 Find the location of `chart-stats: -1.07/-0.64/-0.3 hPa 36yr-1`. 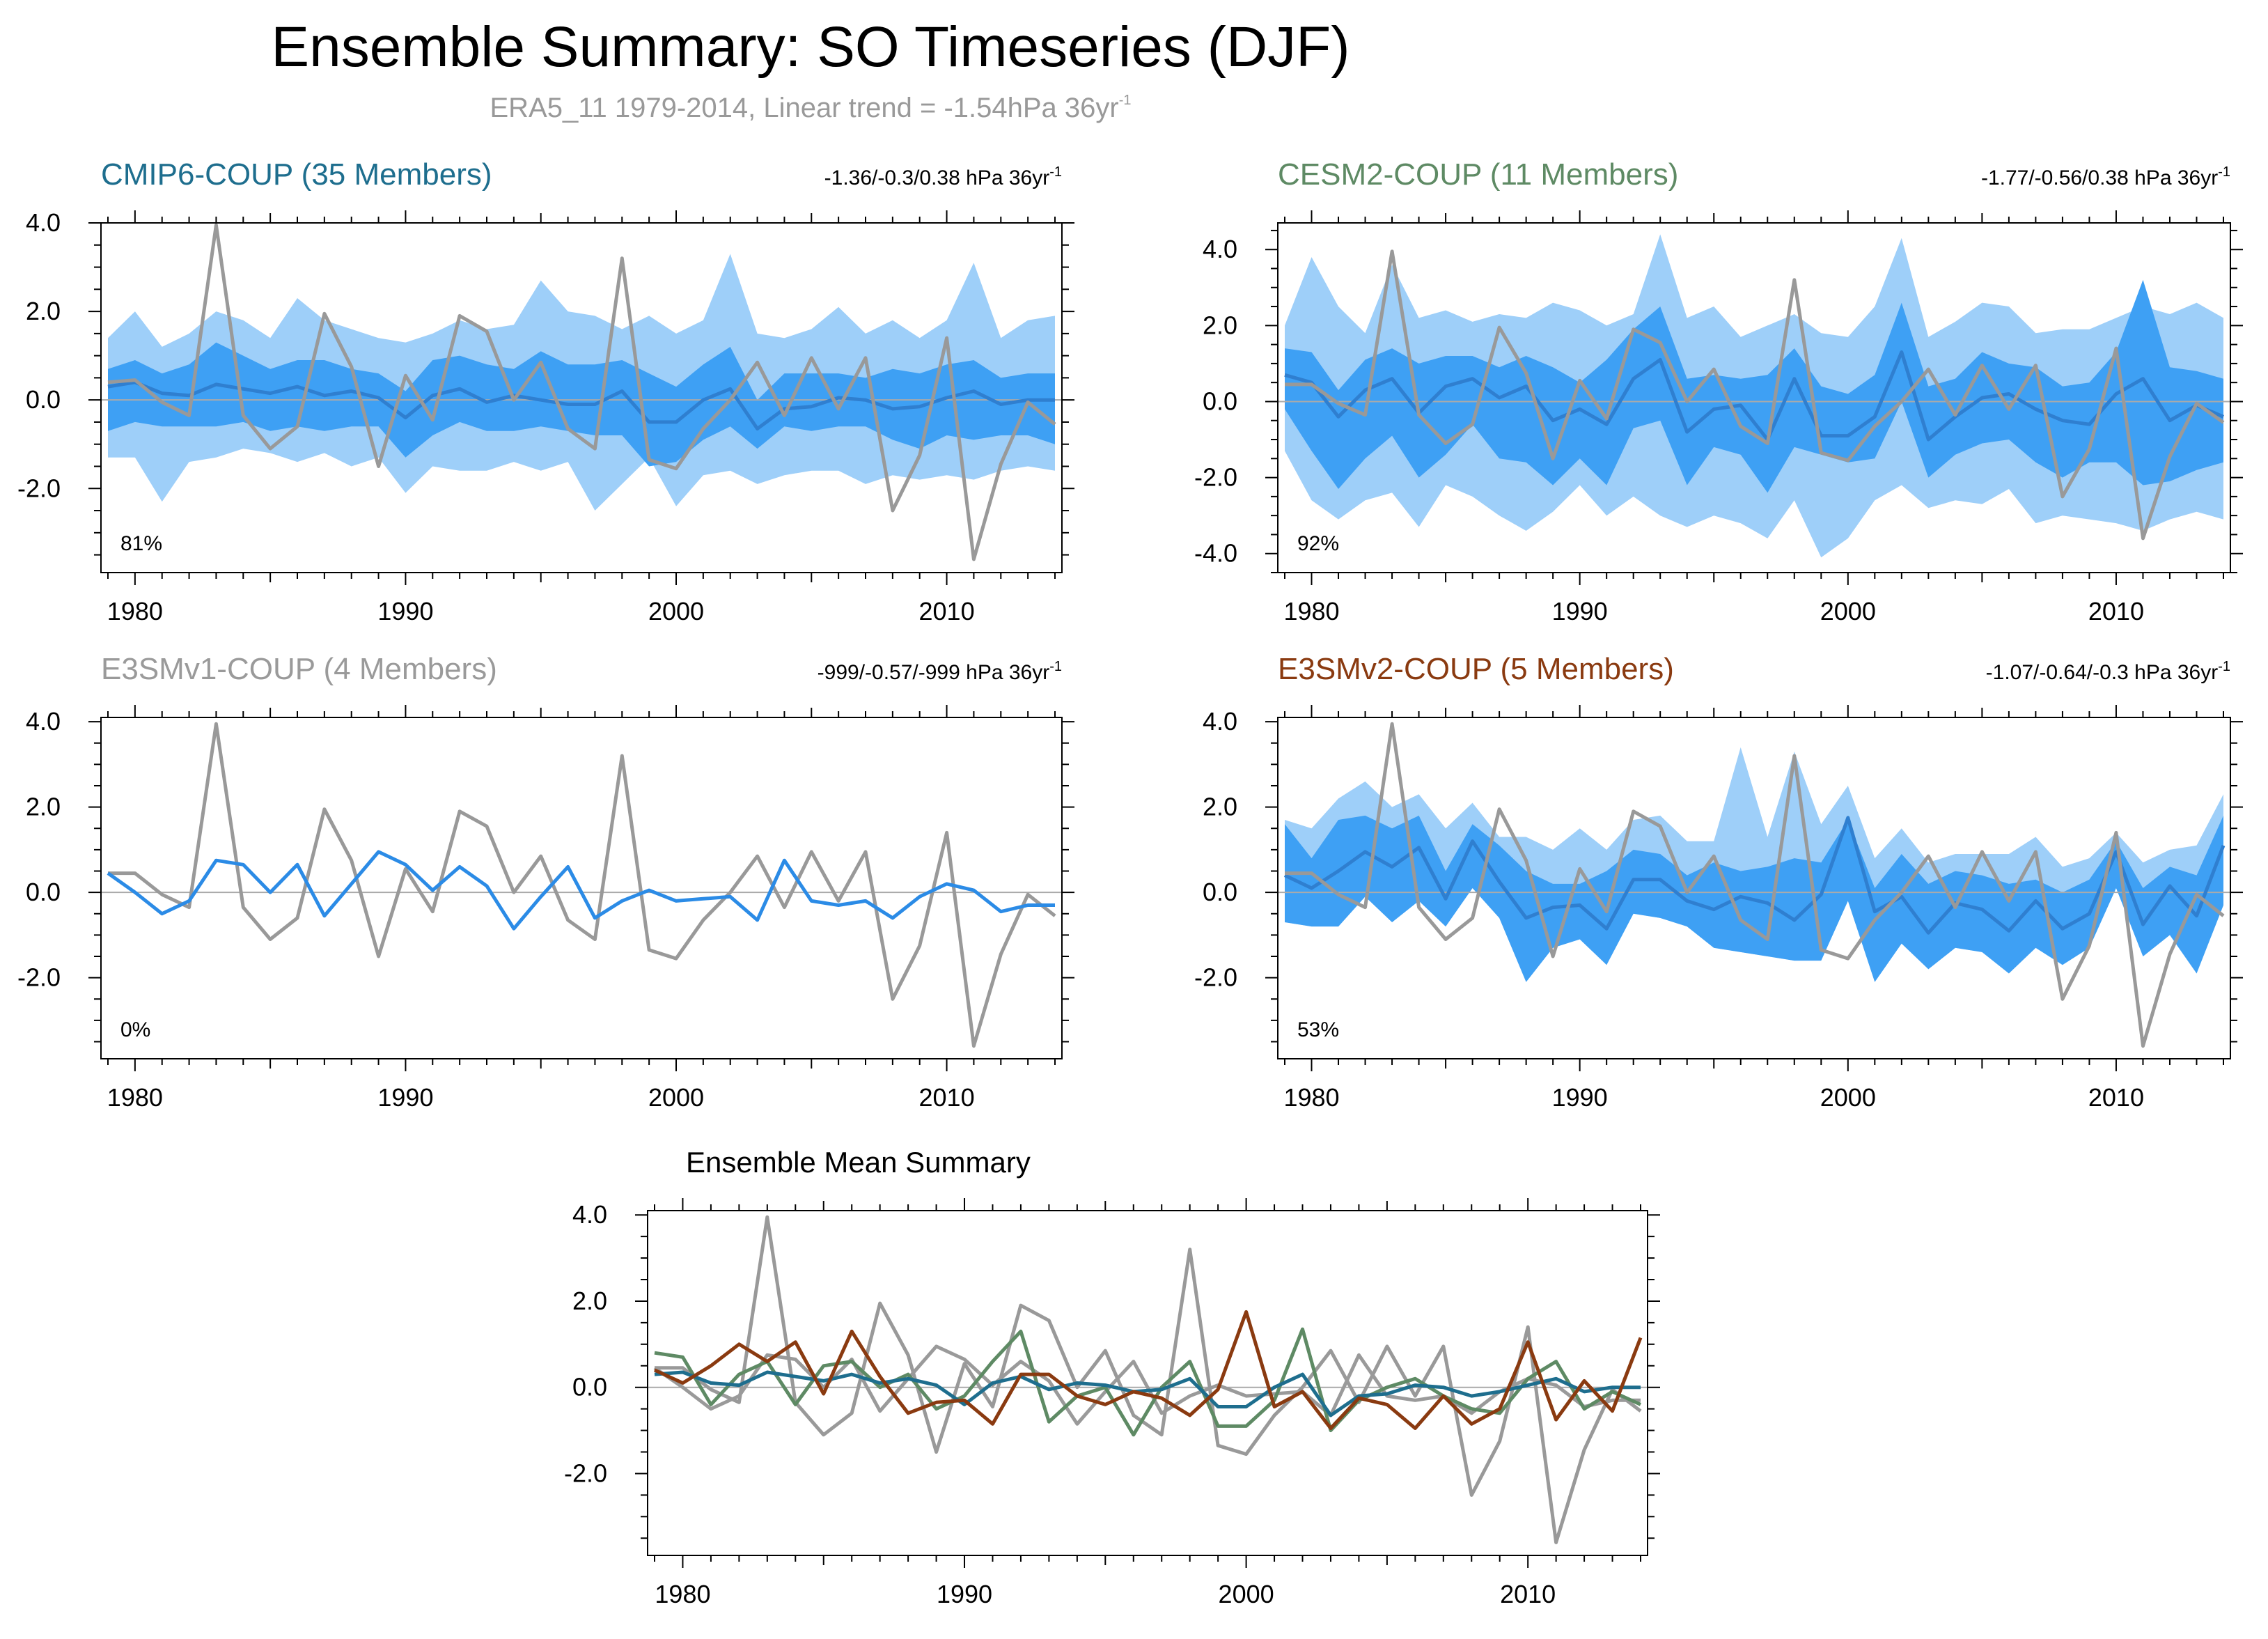

chart-stats: -1.07/-0.64/-0.3 hPa 36yr-1 is located at coordinates (2108, 671).